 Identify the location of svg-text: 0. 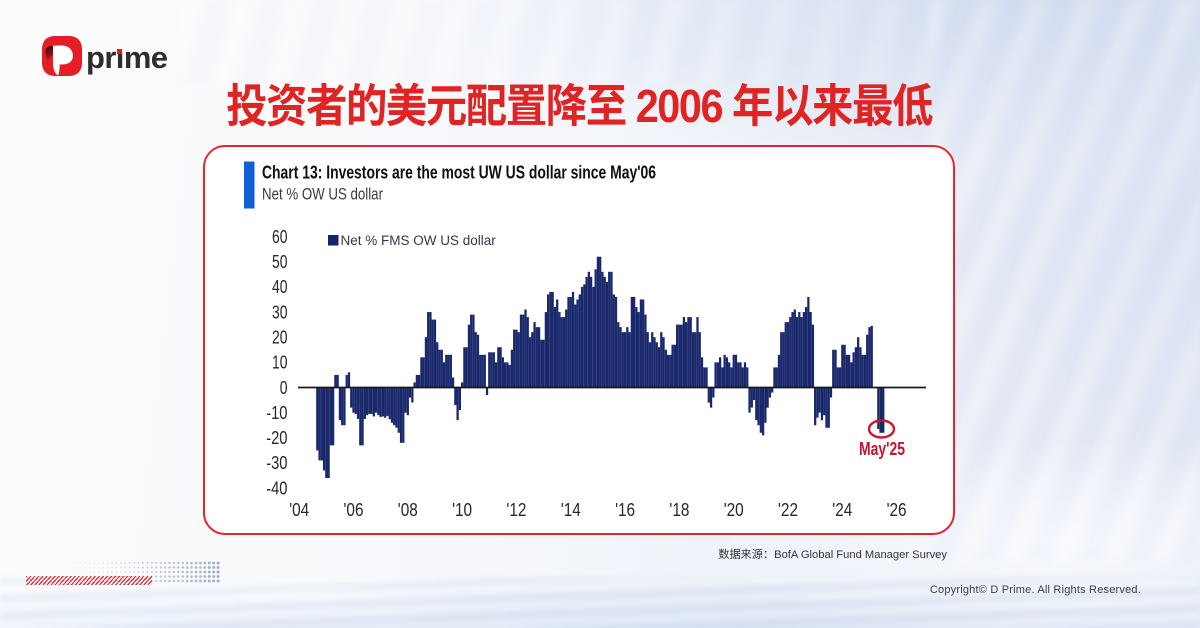
(284, 388).